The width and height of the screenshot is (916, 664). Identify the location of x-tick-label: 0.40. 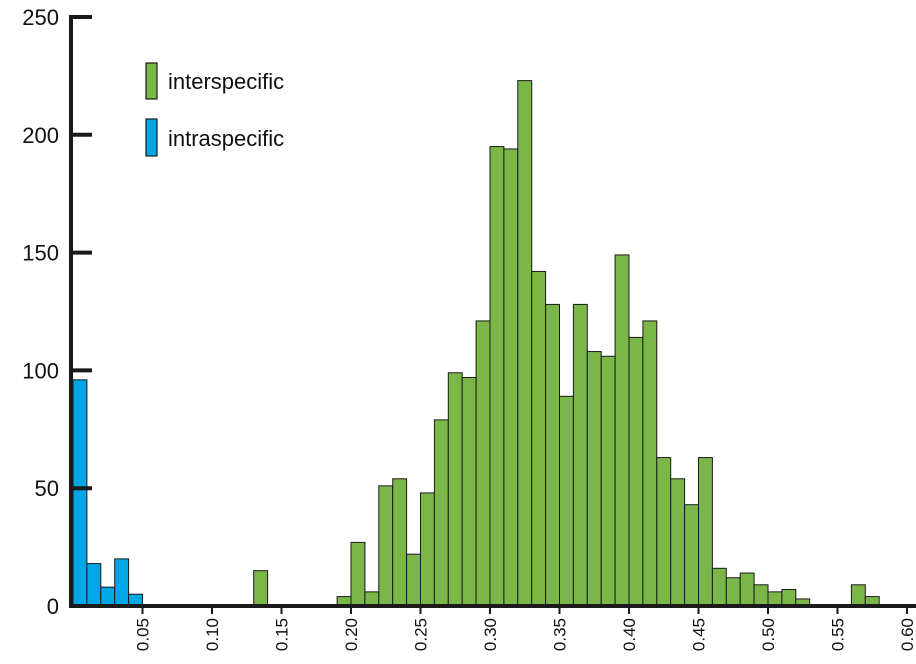
(629, 634).